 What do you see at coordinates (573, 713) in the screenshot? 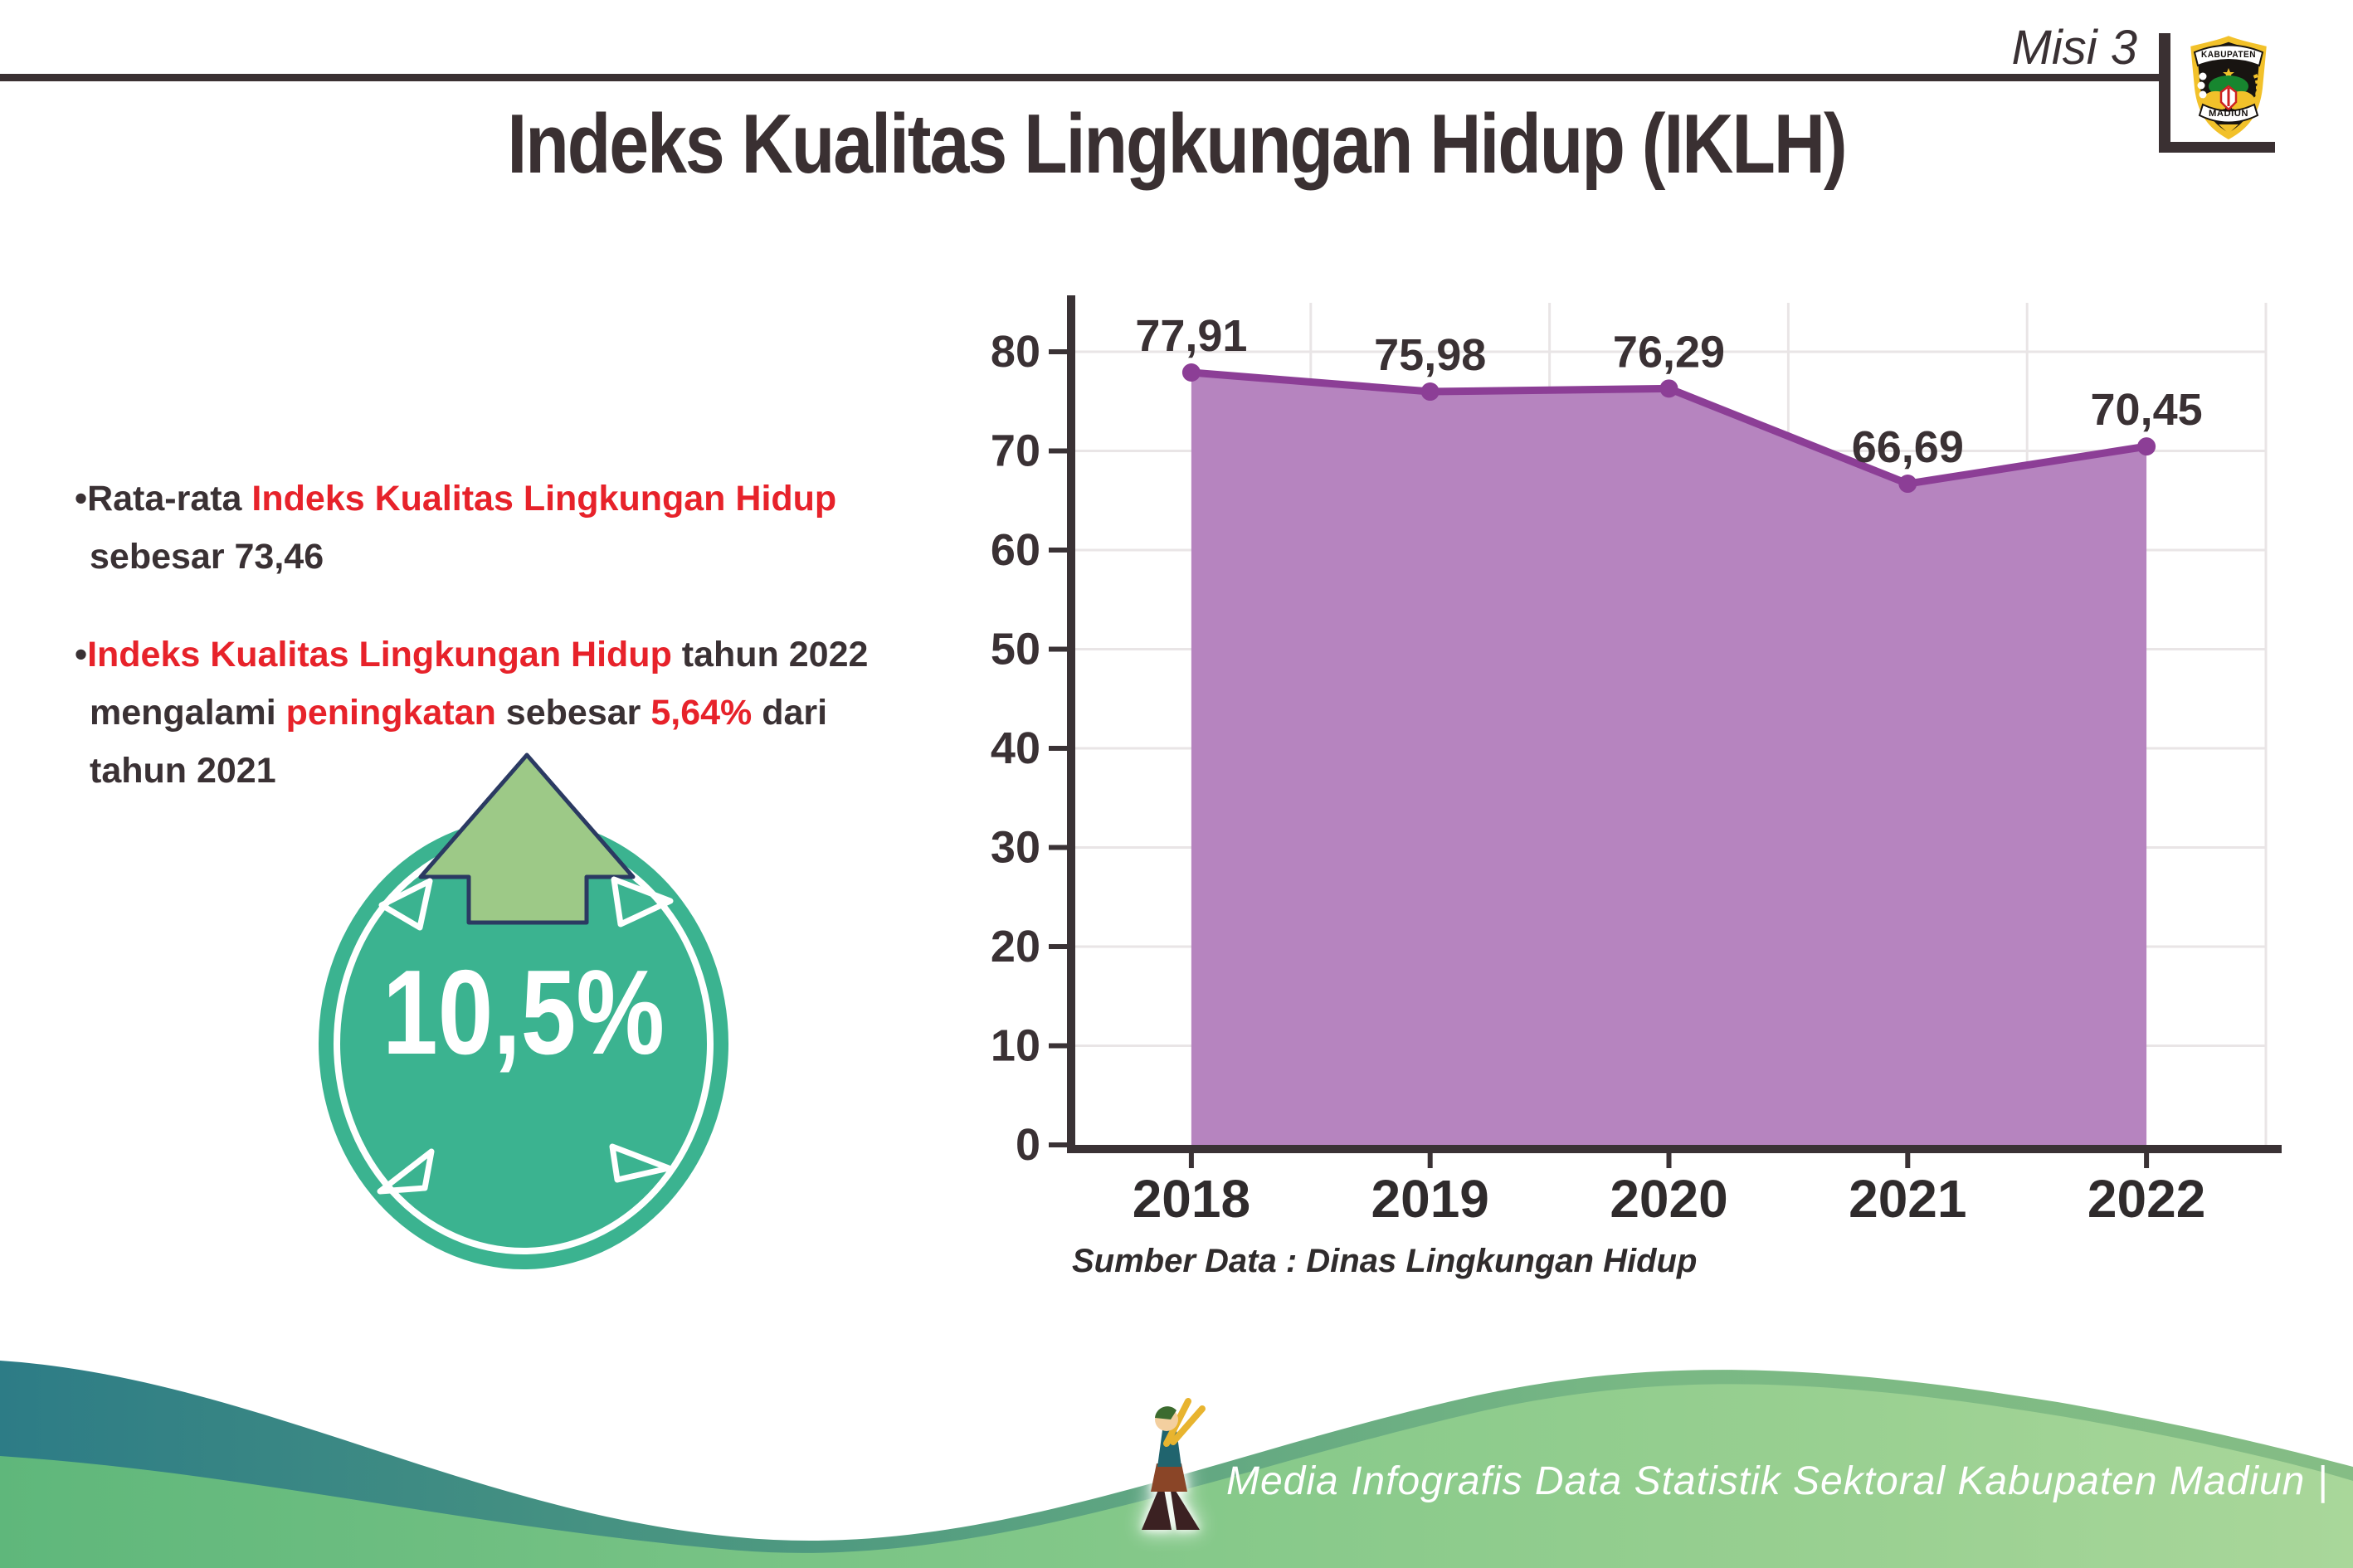
I see `bullet-2-line2-c: sebesar` at bounding box center [573, 713].